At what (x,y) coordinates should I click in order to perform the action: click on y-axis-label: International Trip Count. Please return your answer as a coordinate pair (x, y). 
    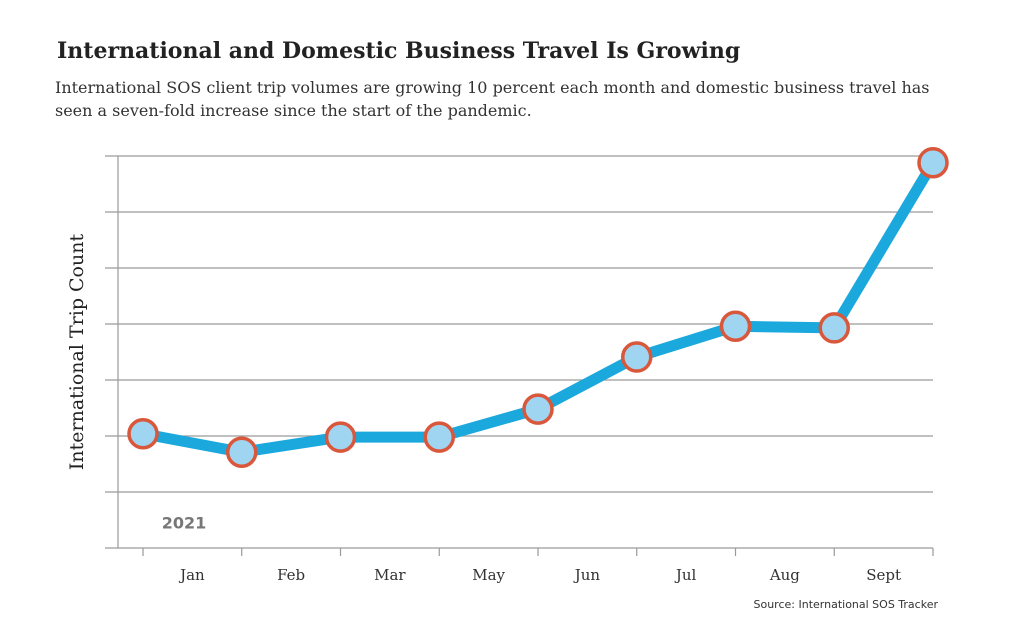
    Looking at the image, I should click on (77, 352).